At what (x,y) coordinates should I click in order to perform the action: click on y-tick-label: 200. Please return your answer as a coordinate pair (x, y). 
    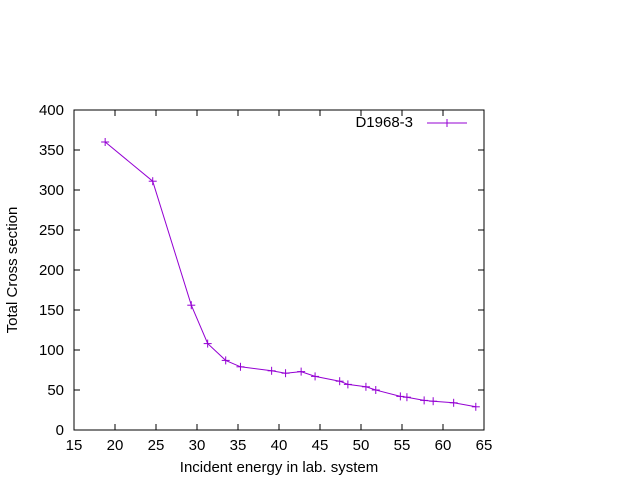
    Looking at the image, I should click on (51, 270).